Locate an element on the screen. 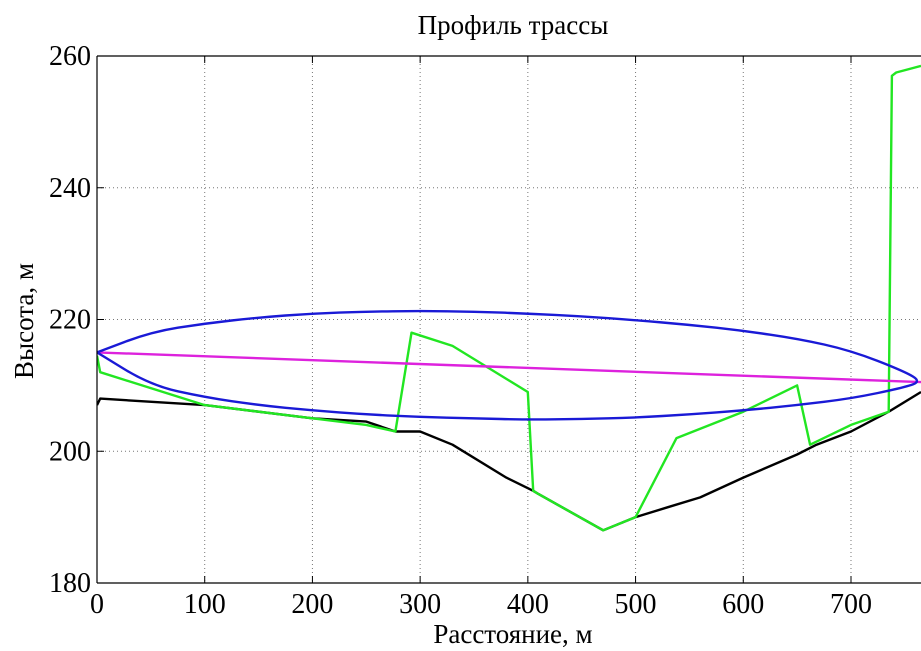 The width and height of the screenshot is (921, 651). y-tick-label: 260 is located at coordinates (70, 56).